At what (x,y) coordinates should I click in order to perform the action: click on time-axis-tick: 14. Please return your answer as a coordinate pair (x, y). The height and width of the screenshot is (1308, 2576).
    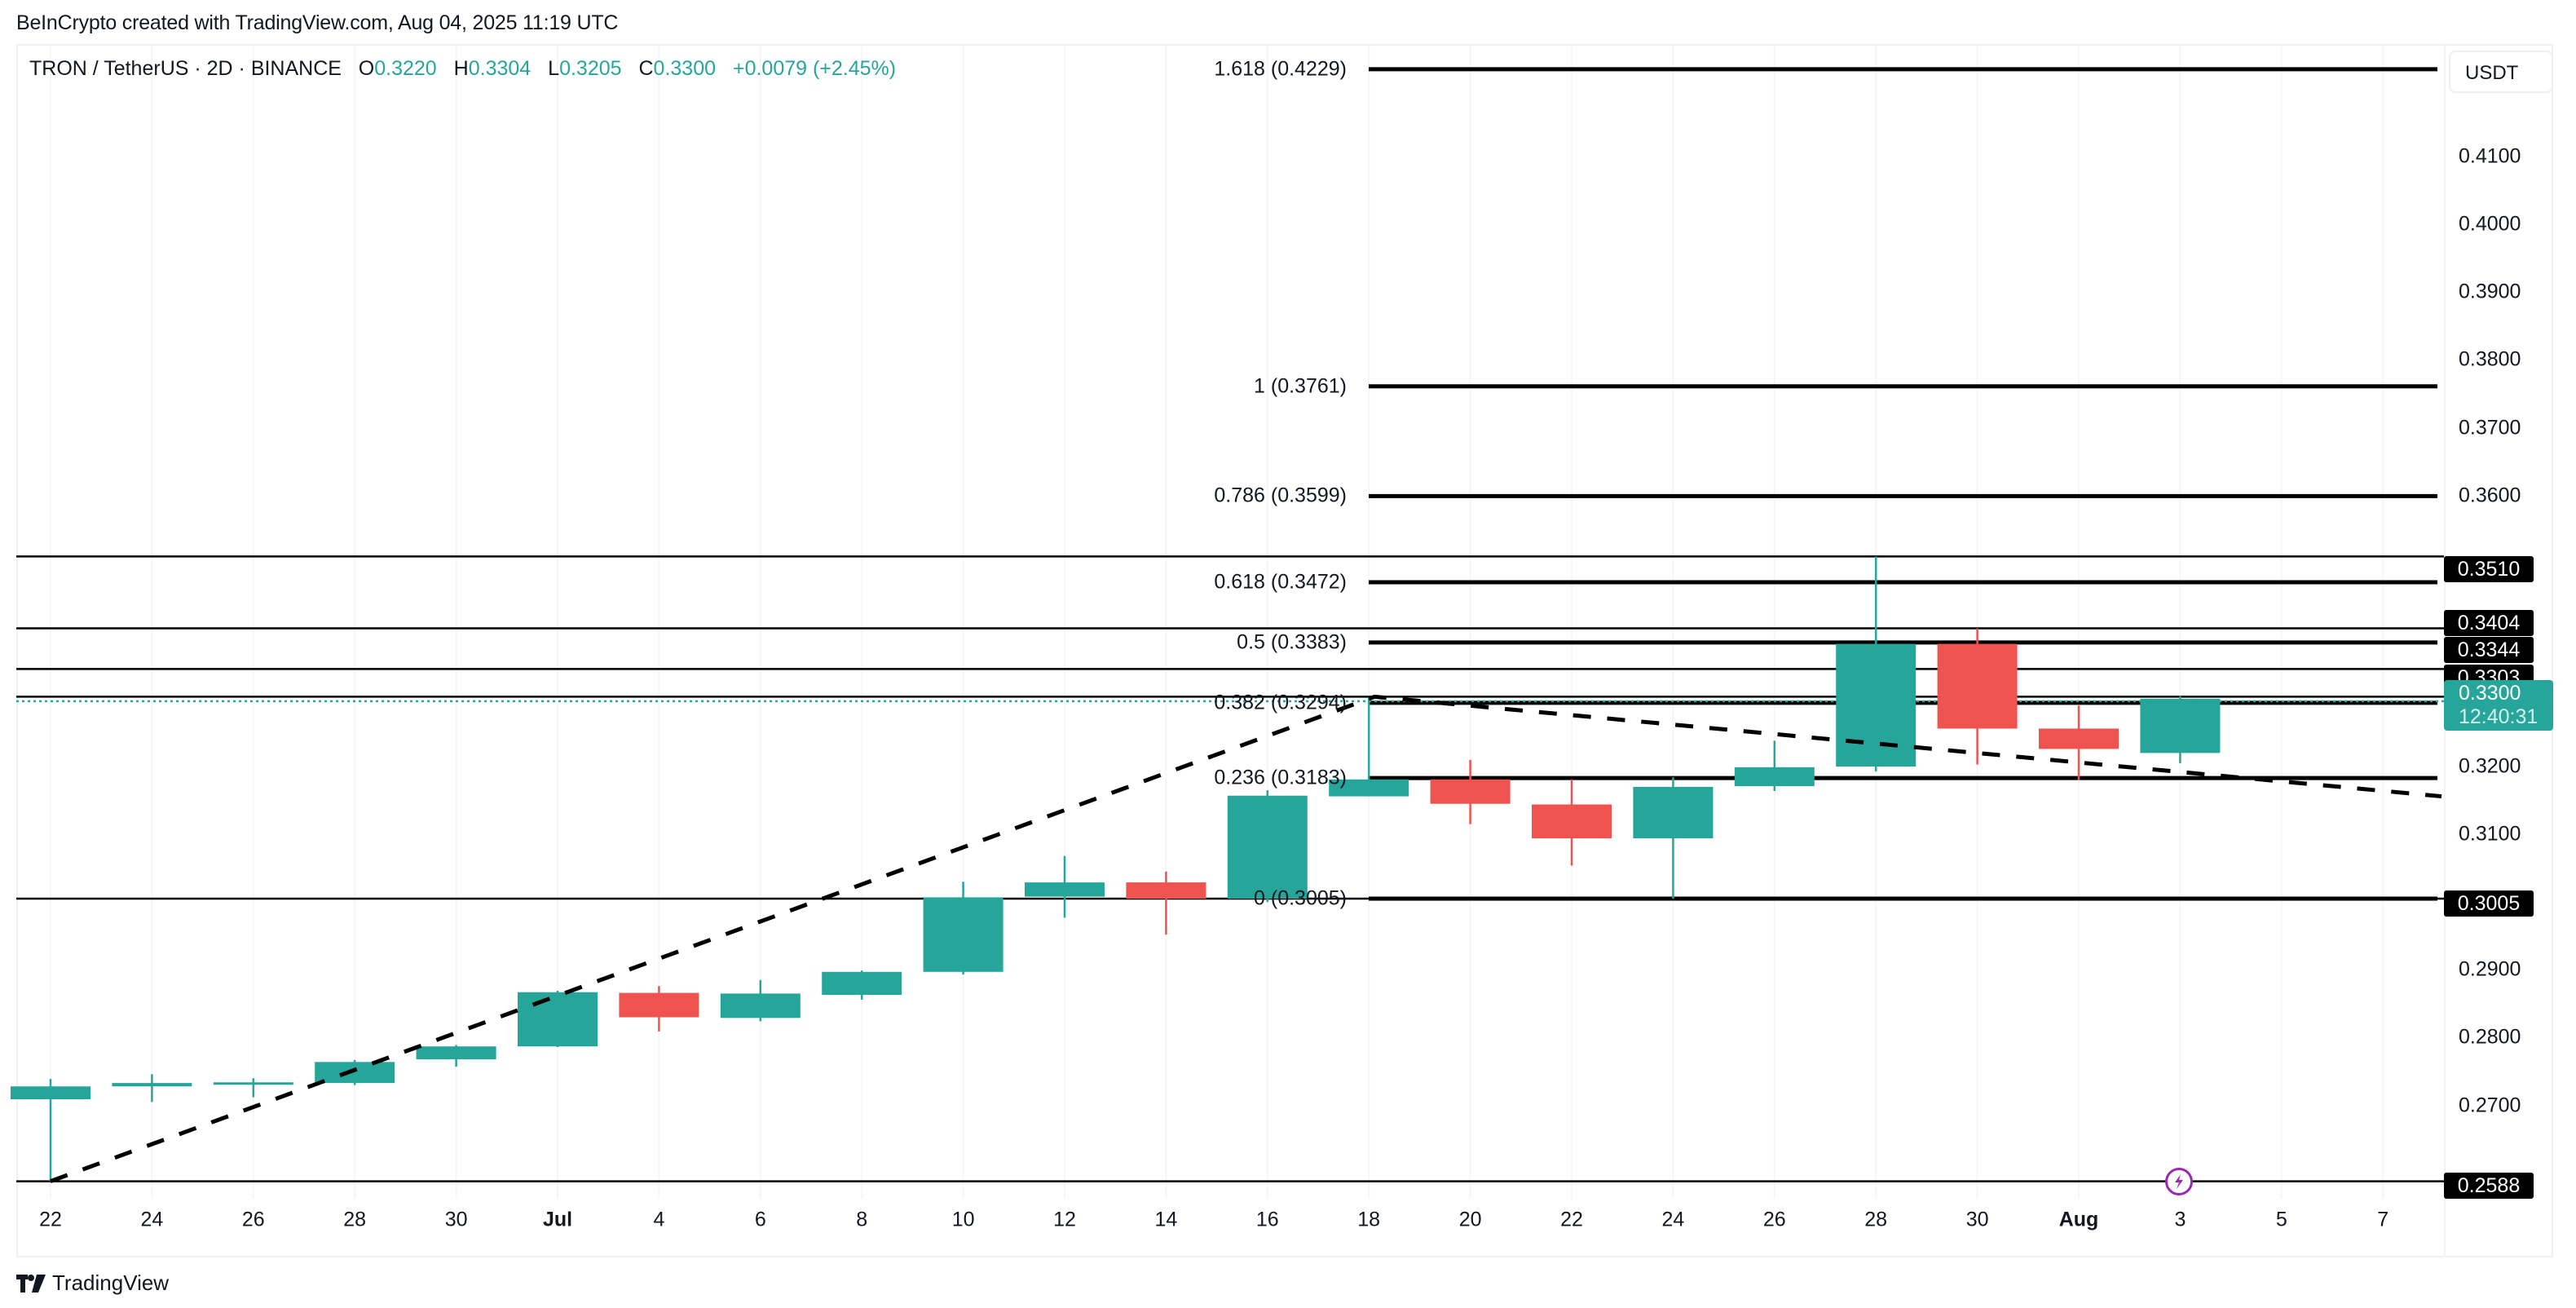
    Looking at the image, I should click on (1166, 1219).